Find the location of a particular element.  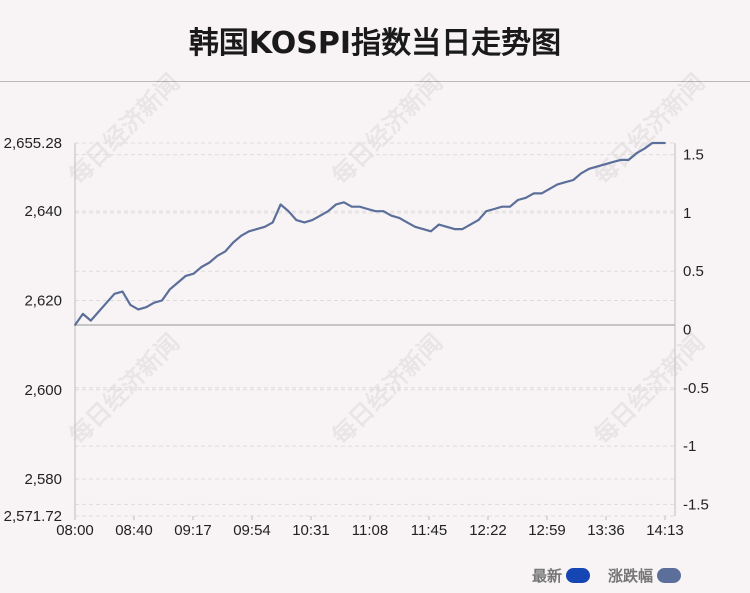

x-axis-tick-label: 11:45 is located at coordinates (429, 530).